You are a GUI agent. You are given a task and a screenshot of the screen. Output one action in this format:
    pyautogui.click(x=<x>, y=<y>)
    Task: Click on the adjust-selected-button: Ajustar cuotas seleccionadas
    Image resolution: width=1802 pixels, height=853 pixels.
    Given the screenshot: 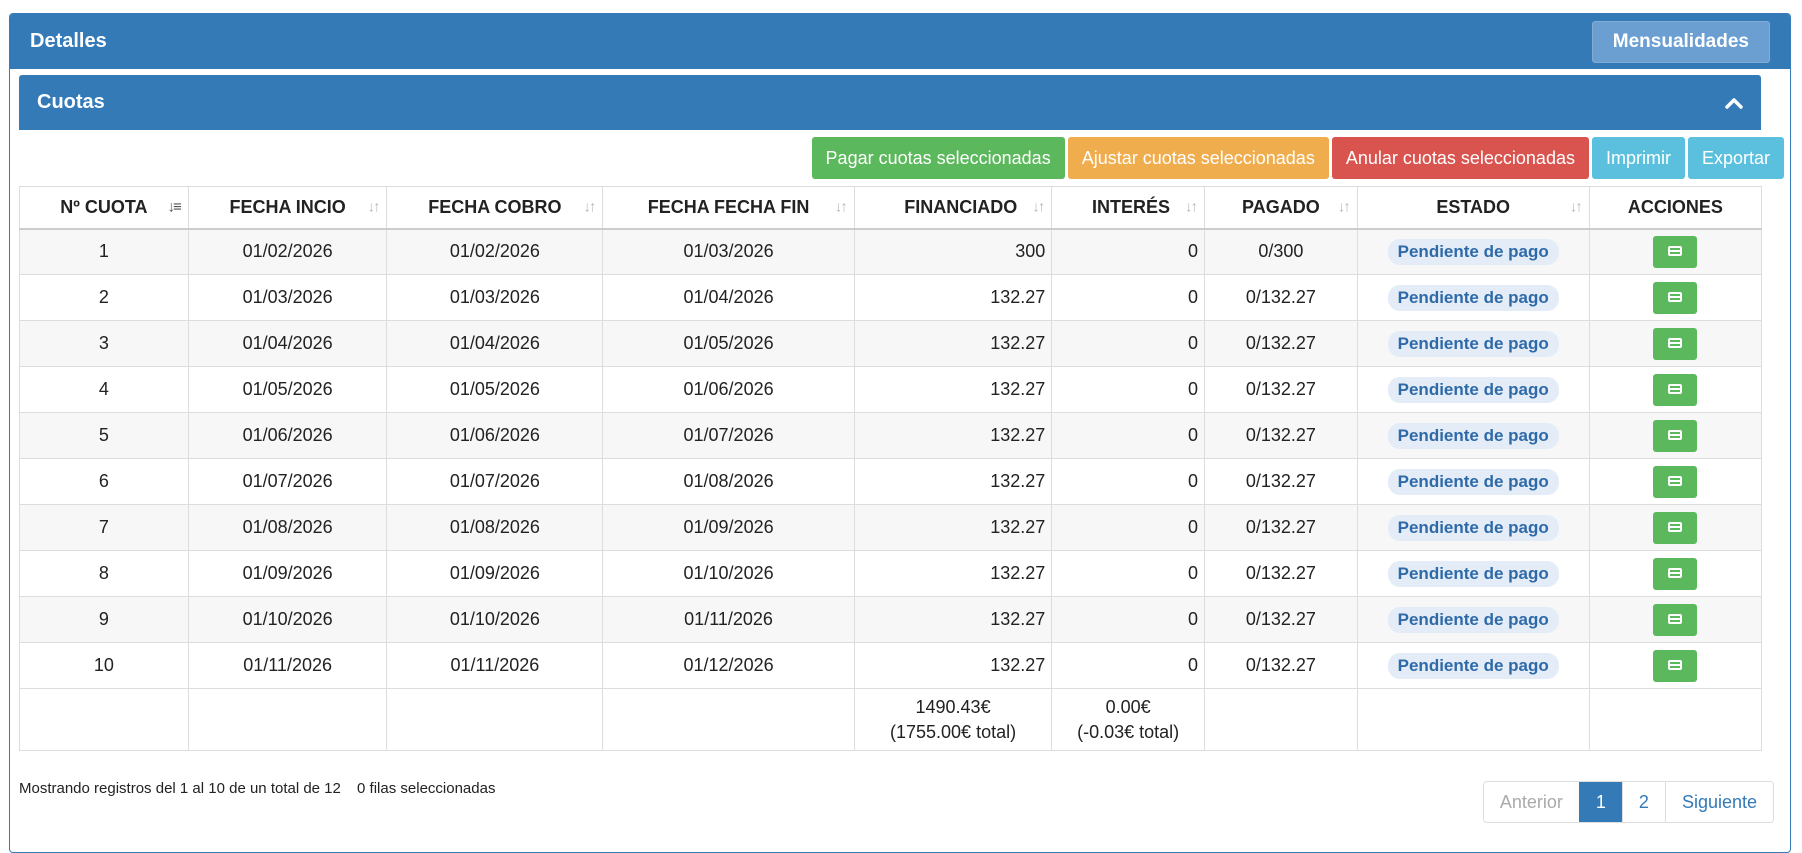 What is the action you would take?
    pyautogui.click(x=1198, y=158)
    